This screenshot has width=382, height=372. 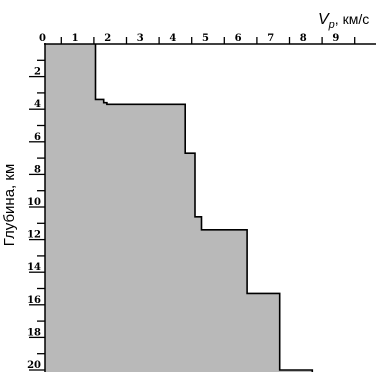 What do you see at coordinates (197, 38) in the screenshot?
I see `x-axis-ticks: 0 1 2 3 4 5 6 7 8 9` at bounding box center [197, 38].